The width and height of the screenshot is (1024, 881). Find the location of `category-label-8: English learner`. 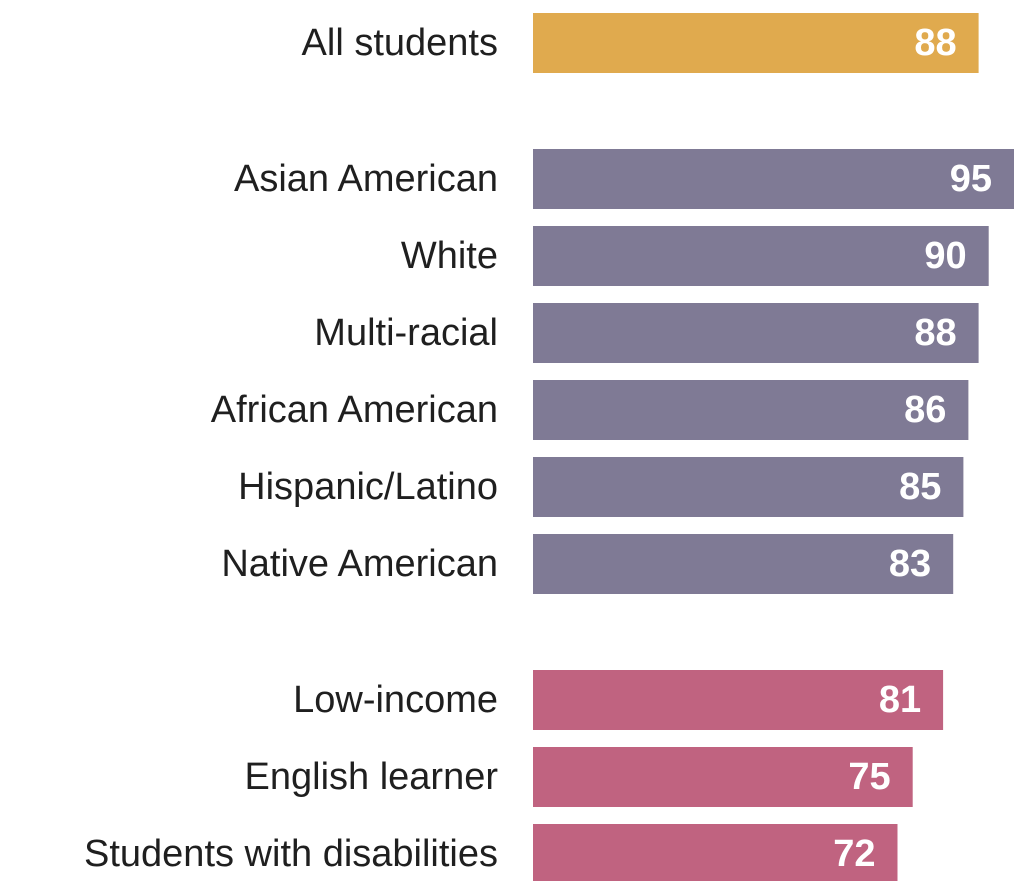

category-label-8: English learner is located at coordinates (372, 777).